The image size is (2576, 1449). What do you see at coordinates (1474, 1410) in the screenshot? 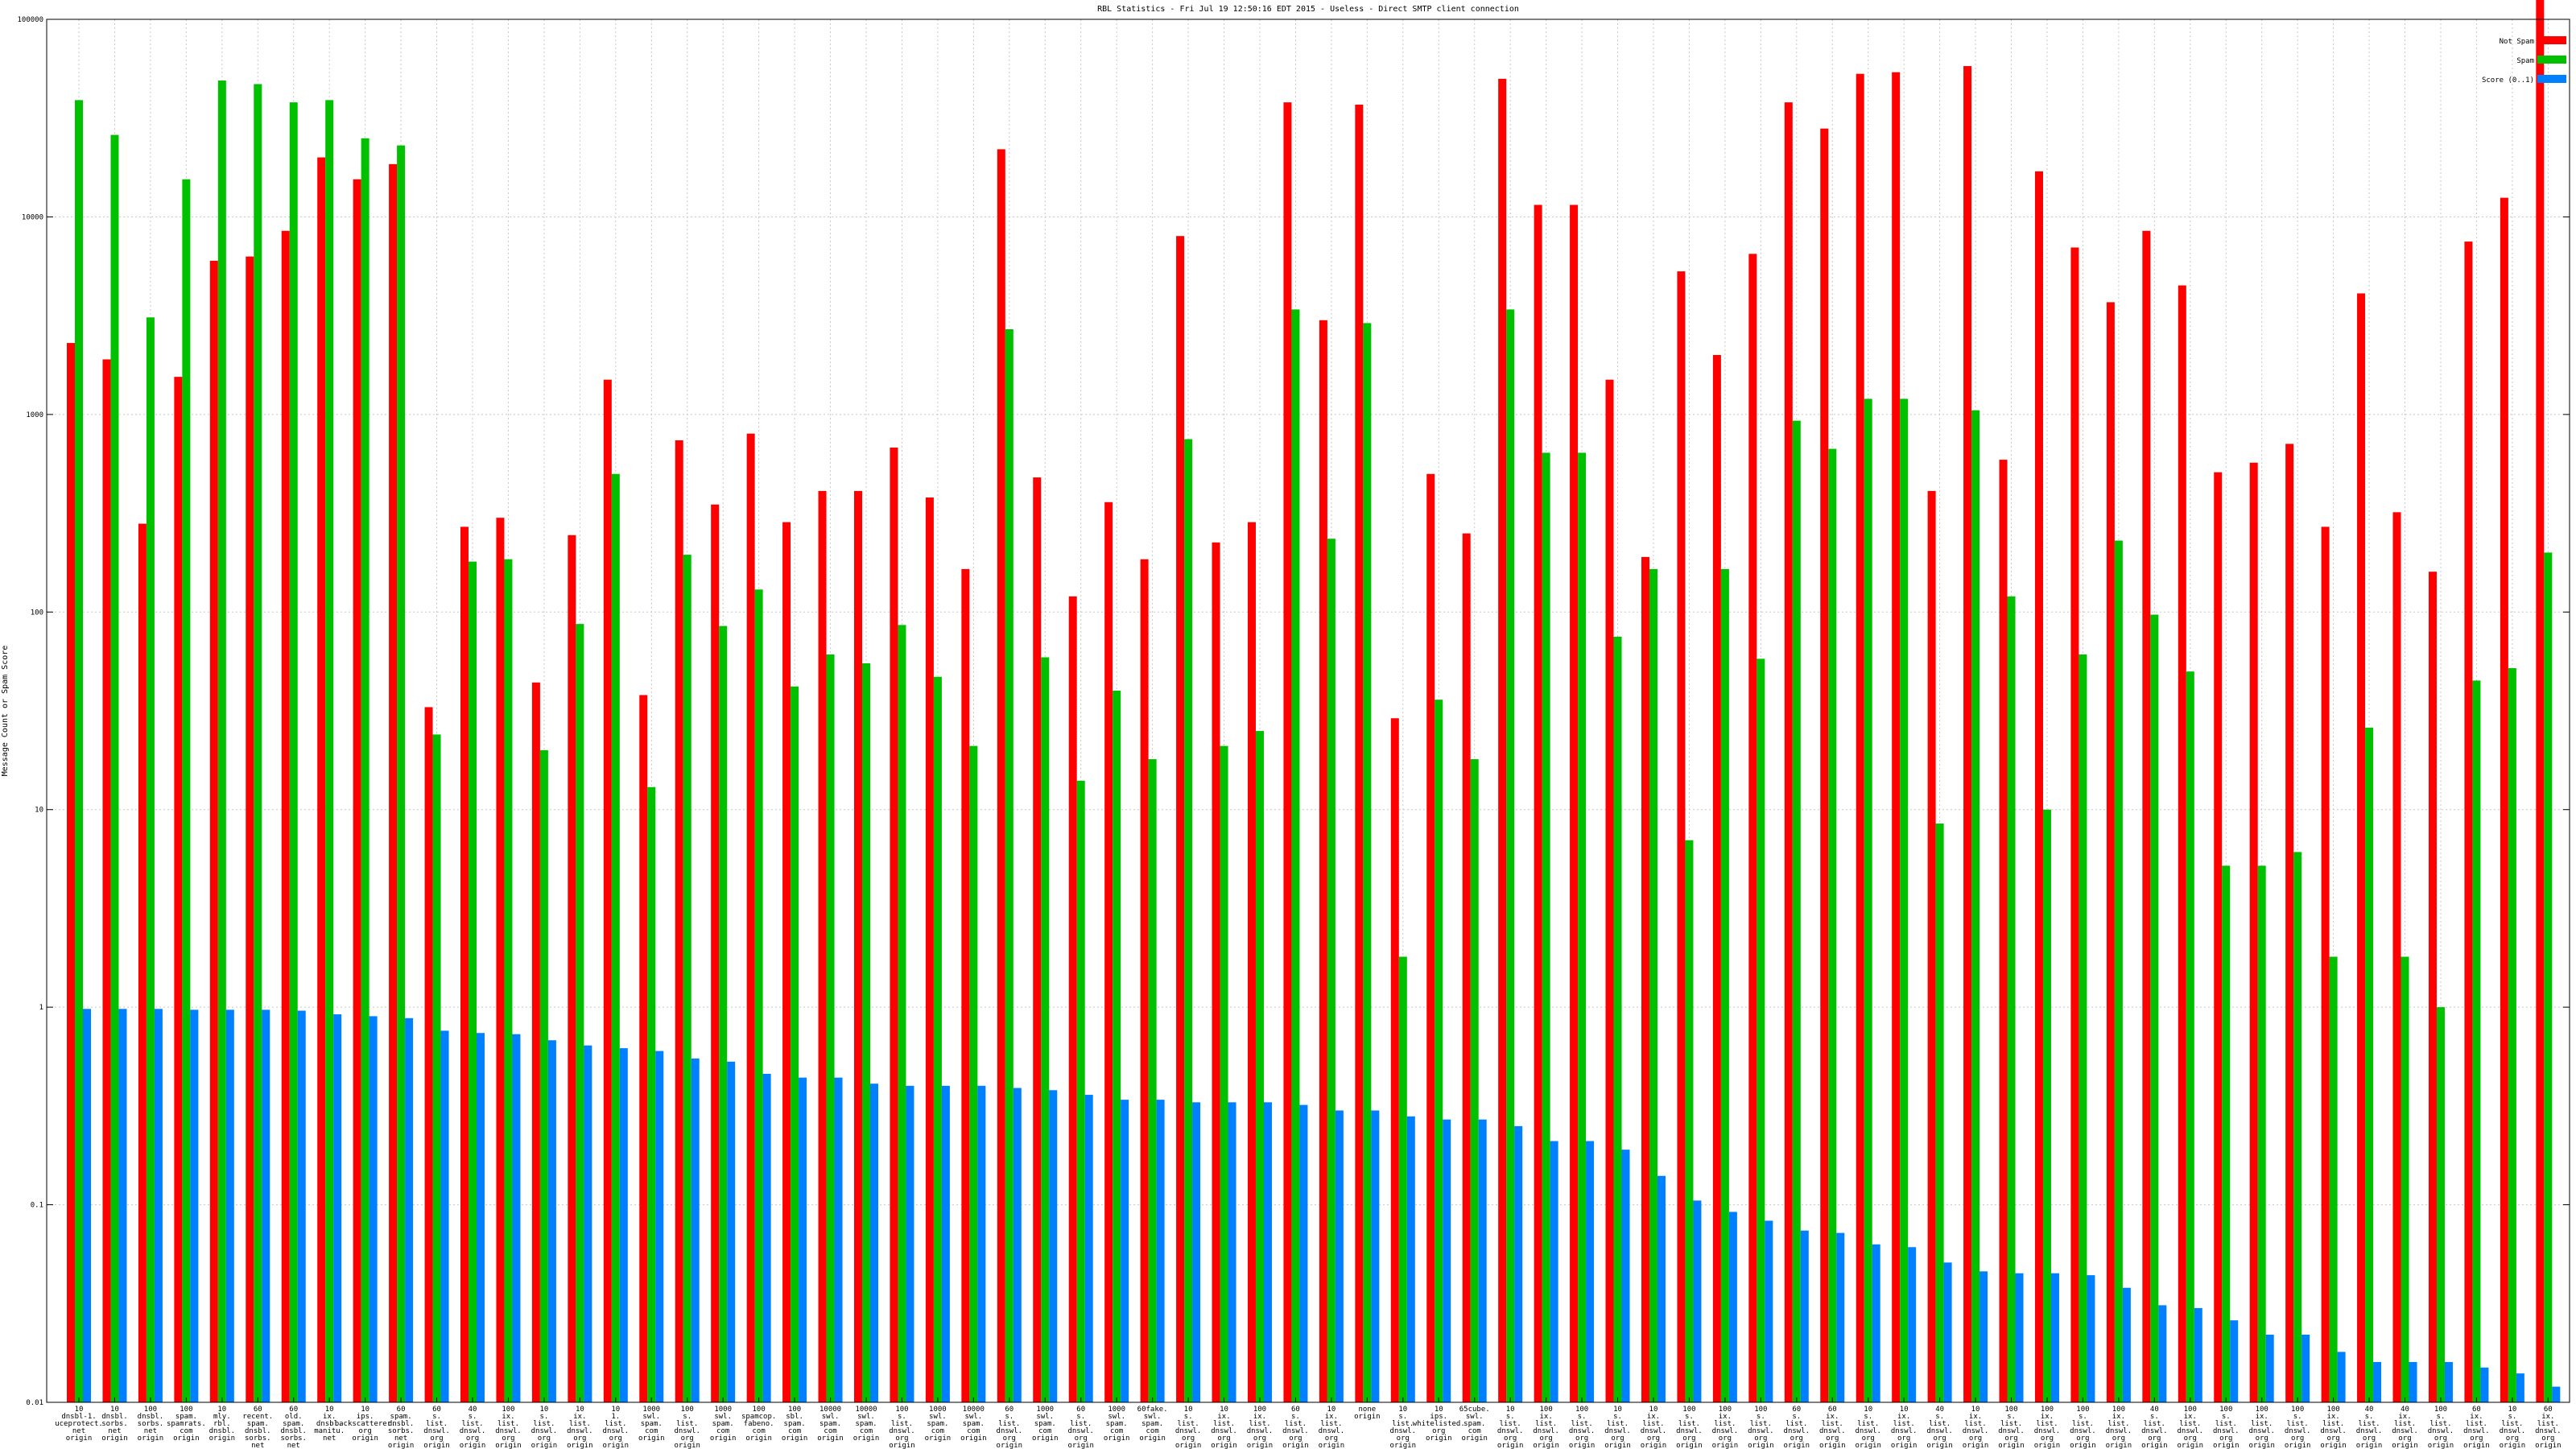
I see `x-category-label: 65cube.` at bounding box center [1474, 1410].